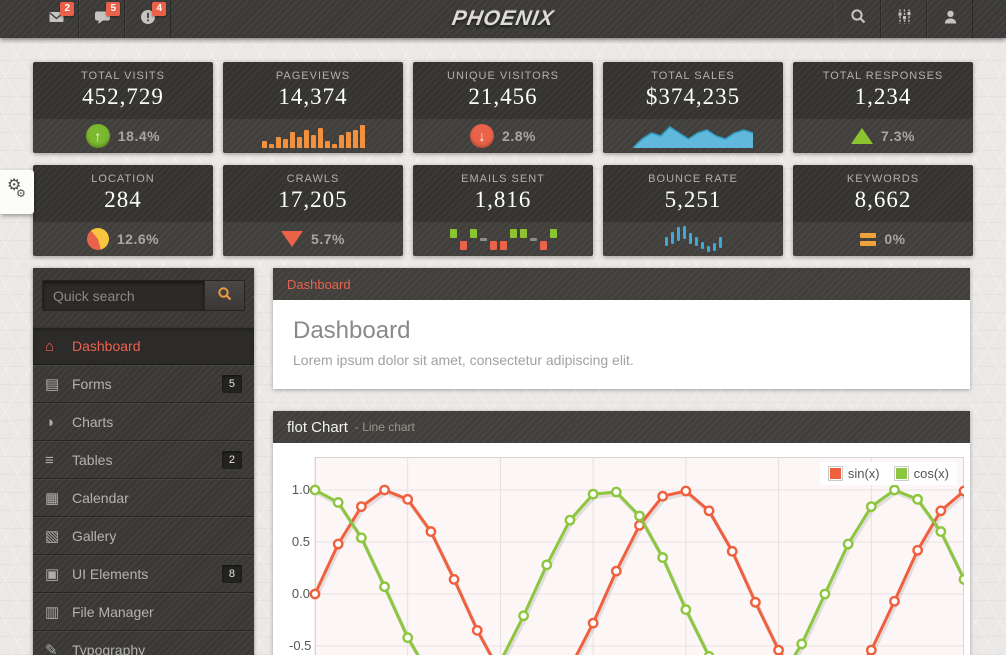 The width and height of the screenshot is (1006, 655). I want to click on topbar-left-icons: 2 5 4, so click(102, 19).